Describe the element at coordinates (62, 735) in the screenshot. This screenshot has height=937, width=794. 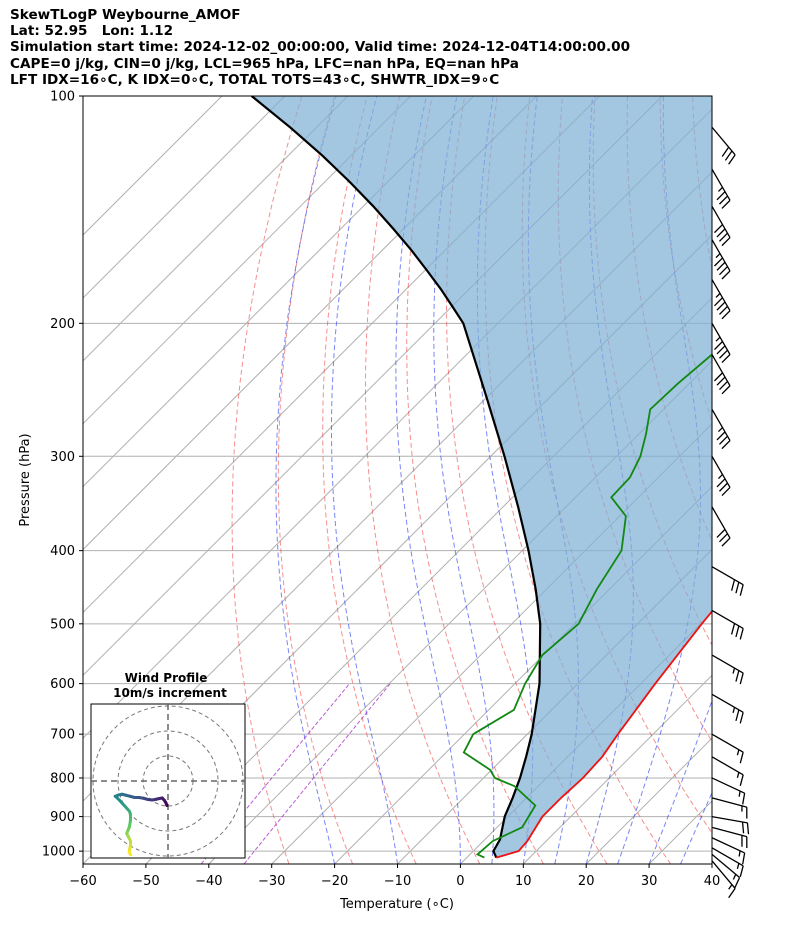
I see `y-tick-label: 700` at that location.